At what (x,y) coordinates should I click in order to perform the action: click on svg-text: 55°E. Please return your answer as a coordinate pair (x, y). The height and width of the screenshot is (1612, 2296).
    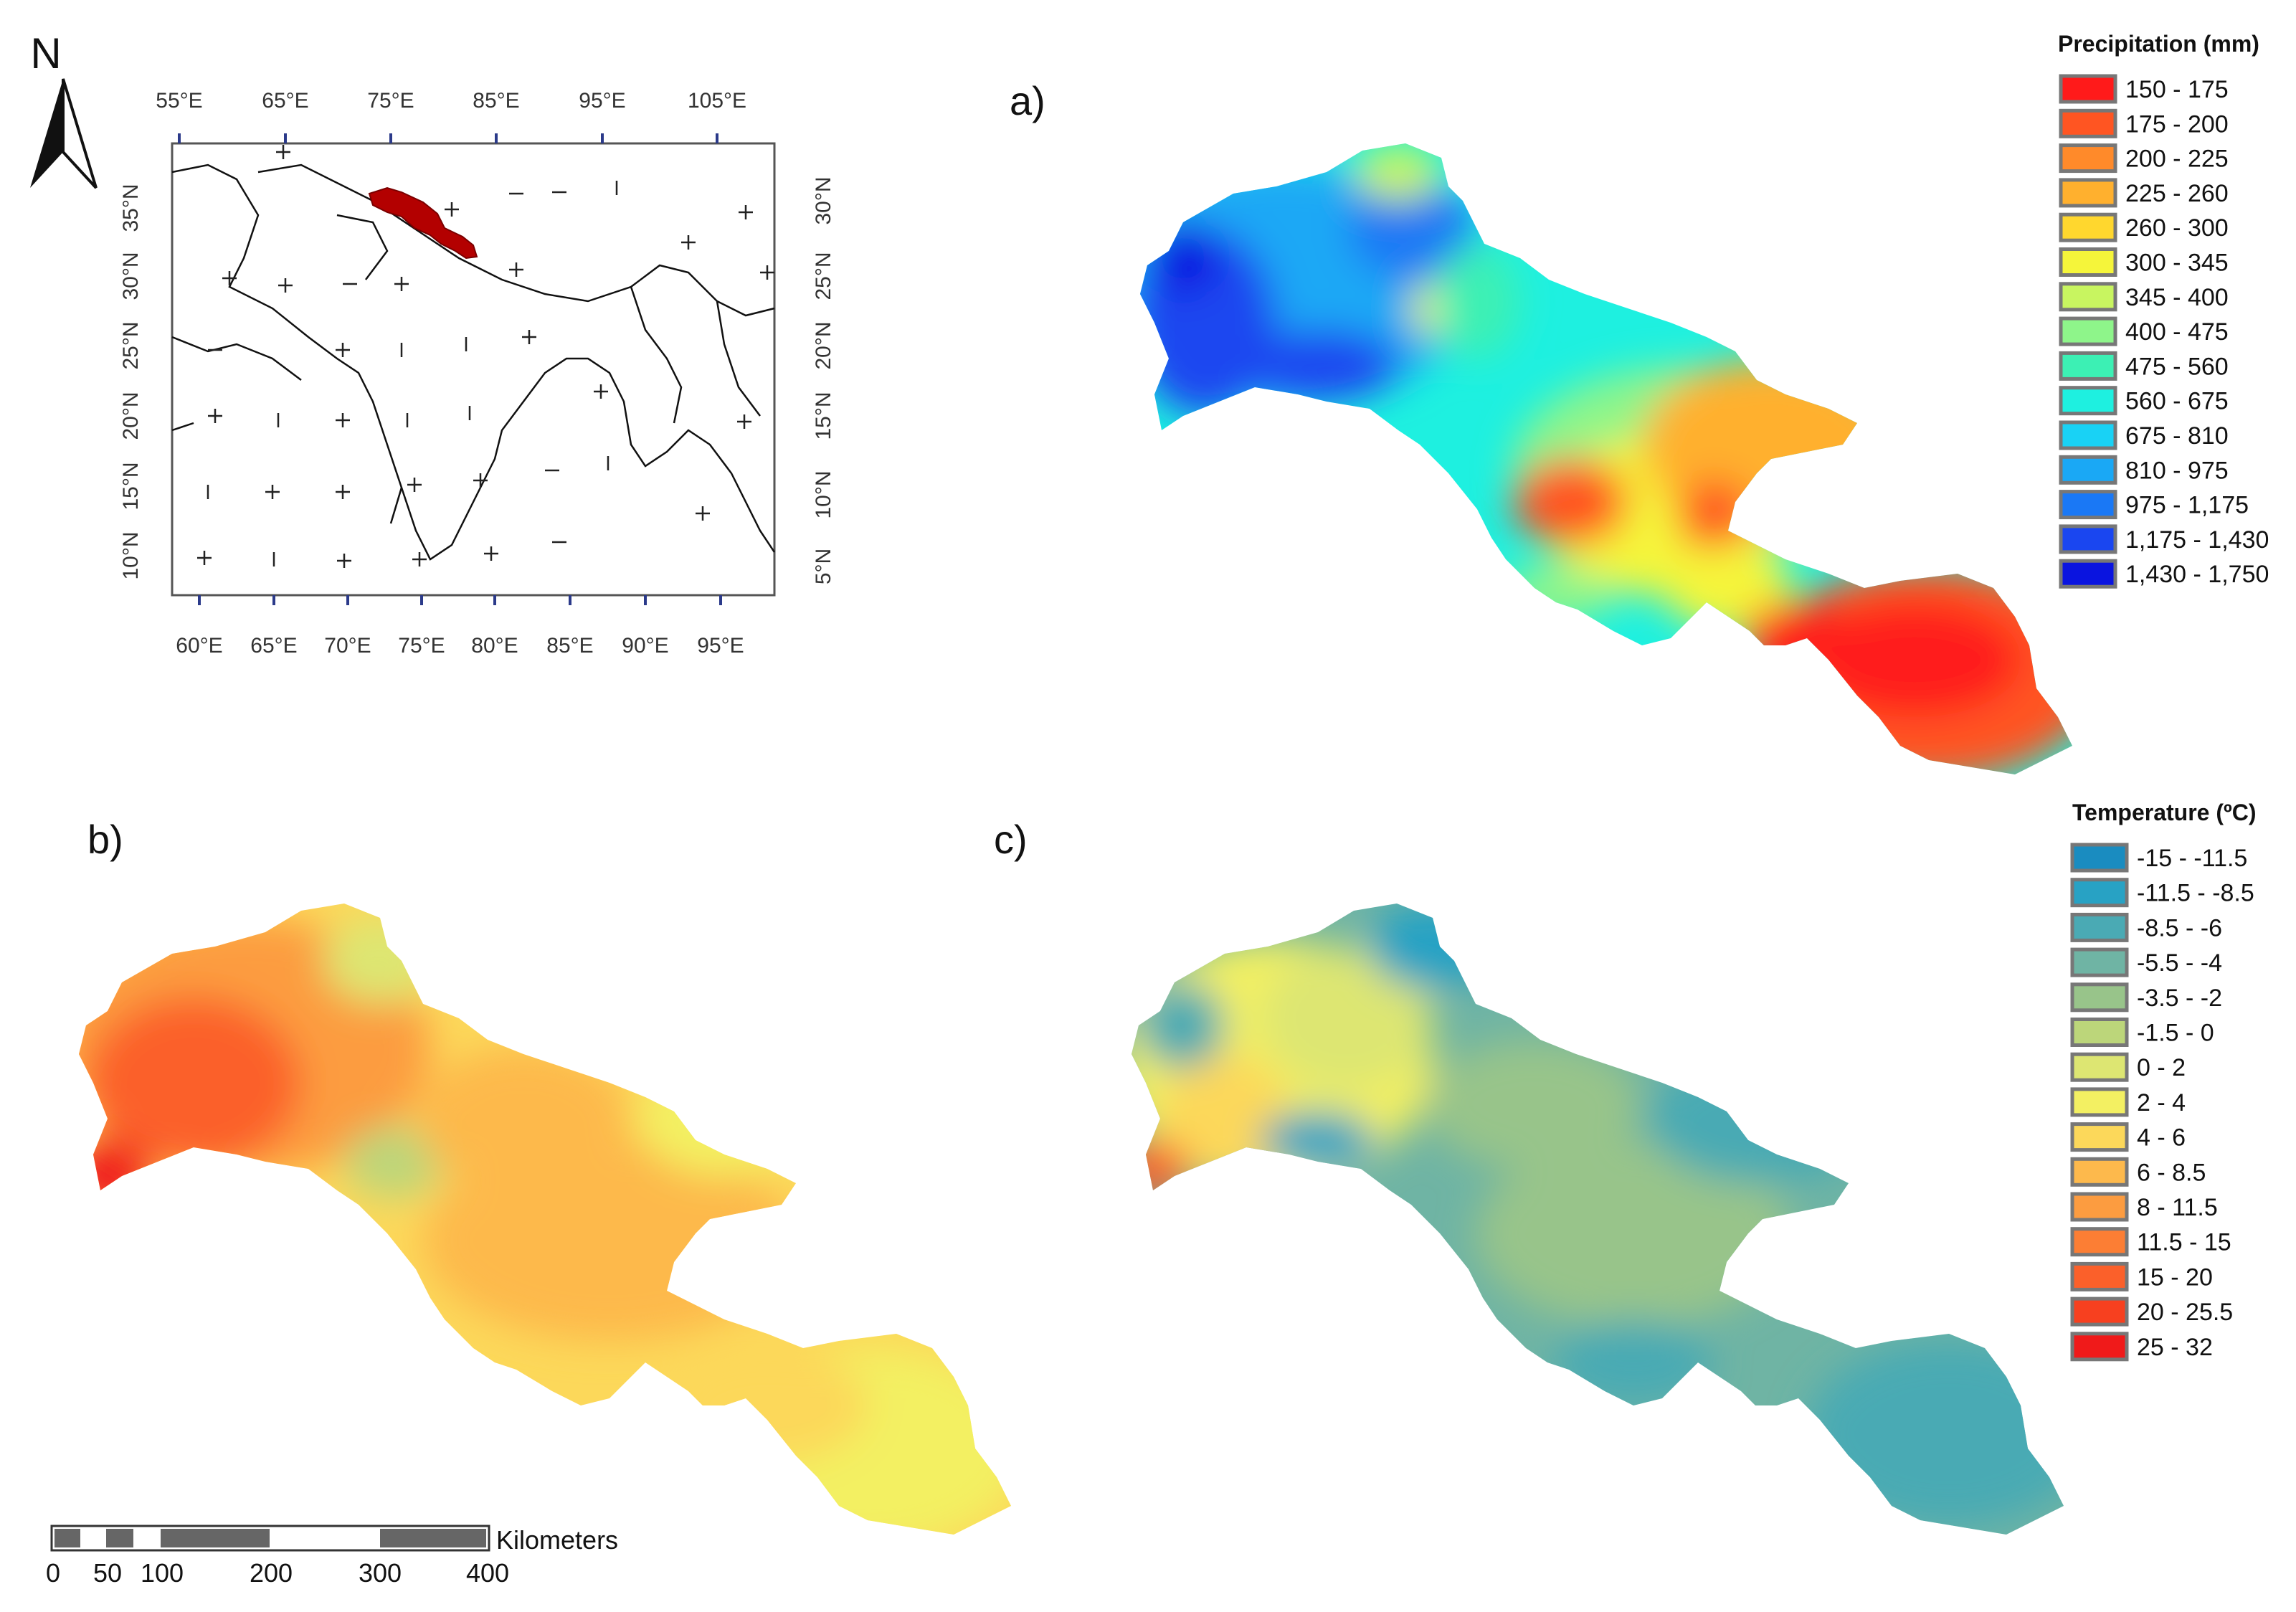
    Looking at the image, I should click on (179, 101).